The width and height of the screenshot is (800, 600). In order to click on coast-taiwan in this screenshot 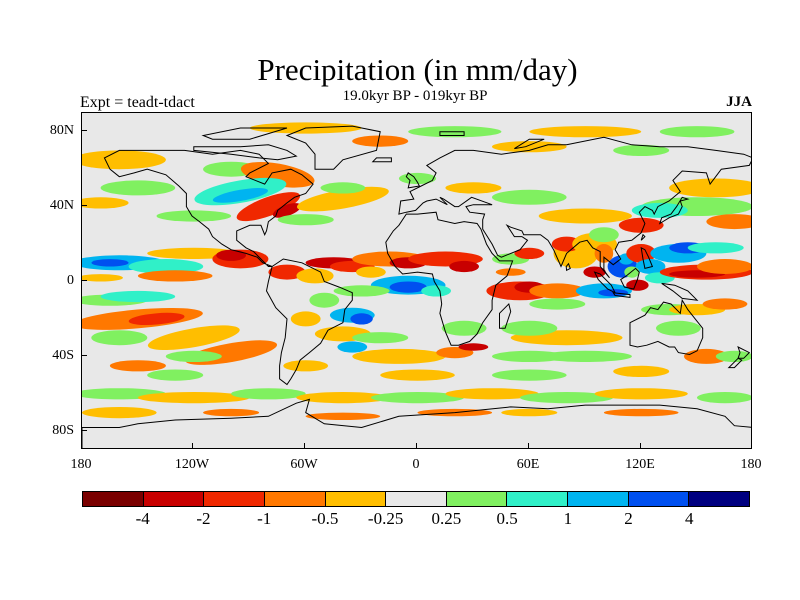, I will do `click(643, 237)`.